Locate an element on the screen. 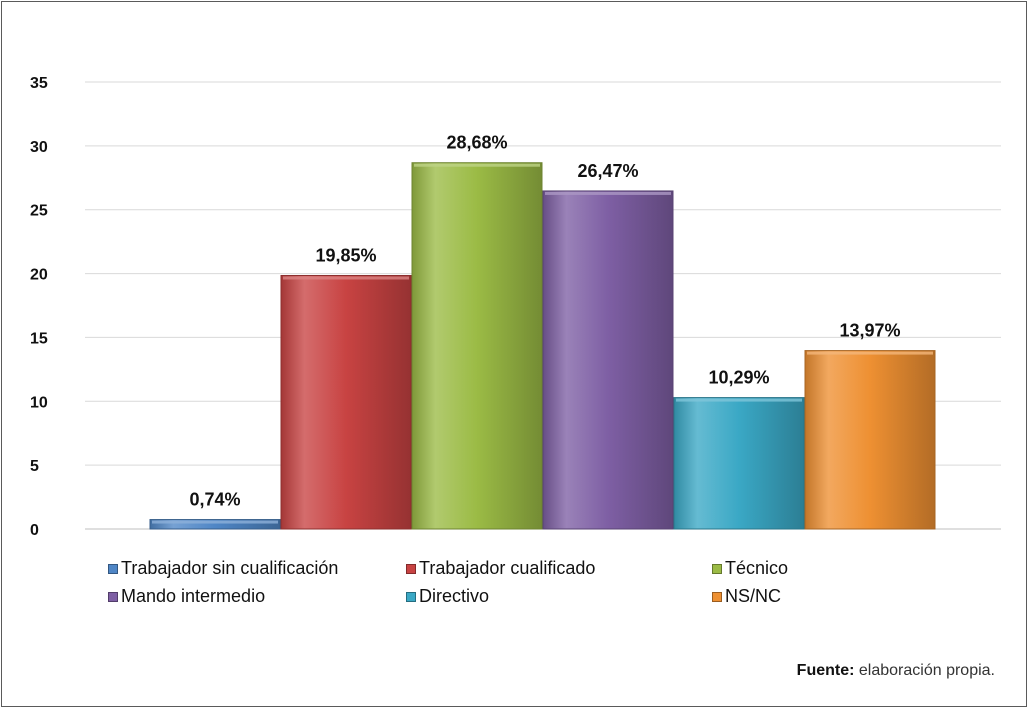 The height and width of the screenshot is (709, 1030). legend-item-ns-nc: NS/NC is located at coordinates (820, 596).